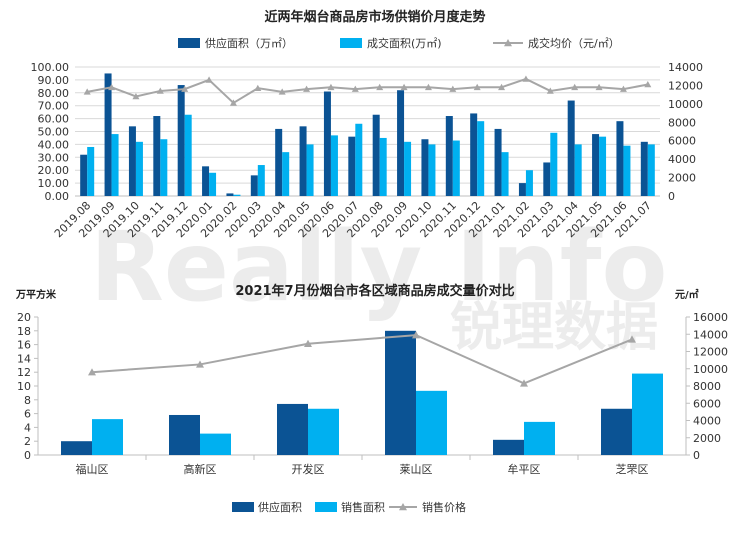  I want to click on chart2-legend-supply-label: 供应面积, so click(280, 507).